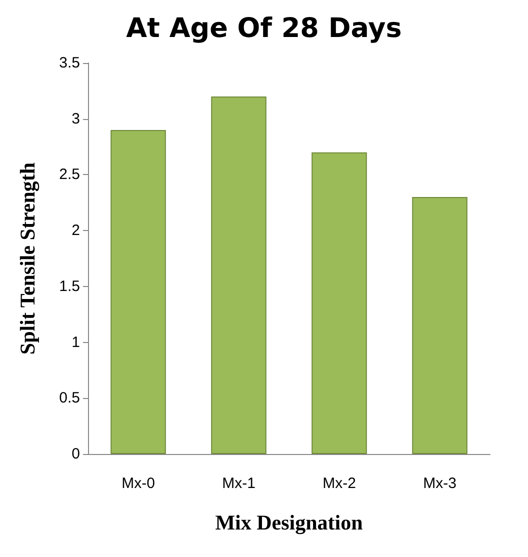  I want to click on y-axis-title: Split Tensile Strength, so click(28, 258).